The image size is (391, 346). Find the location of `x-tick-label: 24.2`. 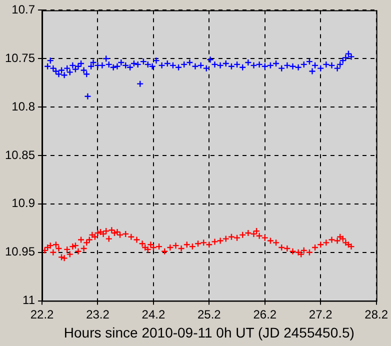

x-tick-label: 24.2 is located at coordinates (154, 314).